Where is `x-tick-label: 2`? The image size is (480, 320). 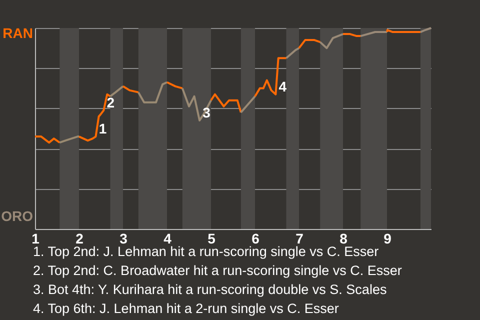
x-tick-label: 2 is located at coordinates (80, 238).